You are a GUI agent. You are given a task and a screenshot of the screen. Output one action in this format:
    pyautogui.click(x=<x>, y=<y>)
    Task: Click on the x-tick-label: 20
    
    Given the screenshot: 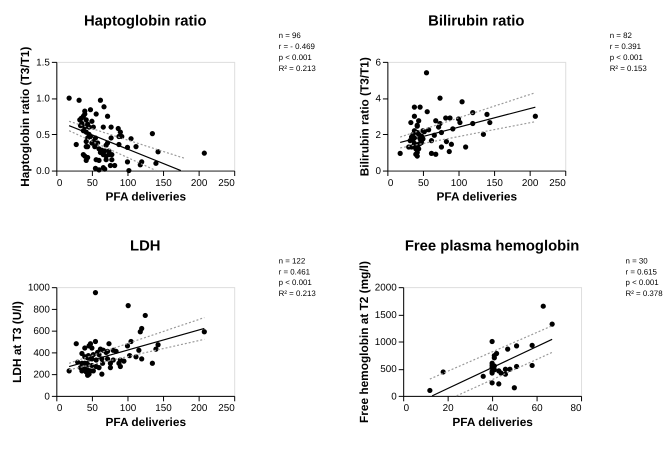 What is the action you would take?
    pyautogui.click(x=448, y=408)
    